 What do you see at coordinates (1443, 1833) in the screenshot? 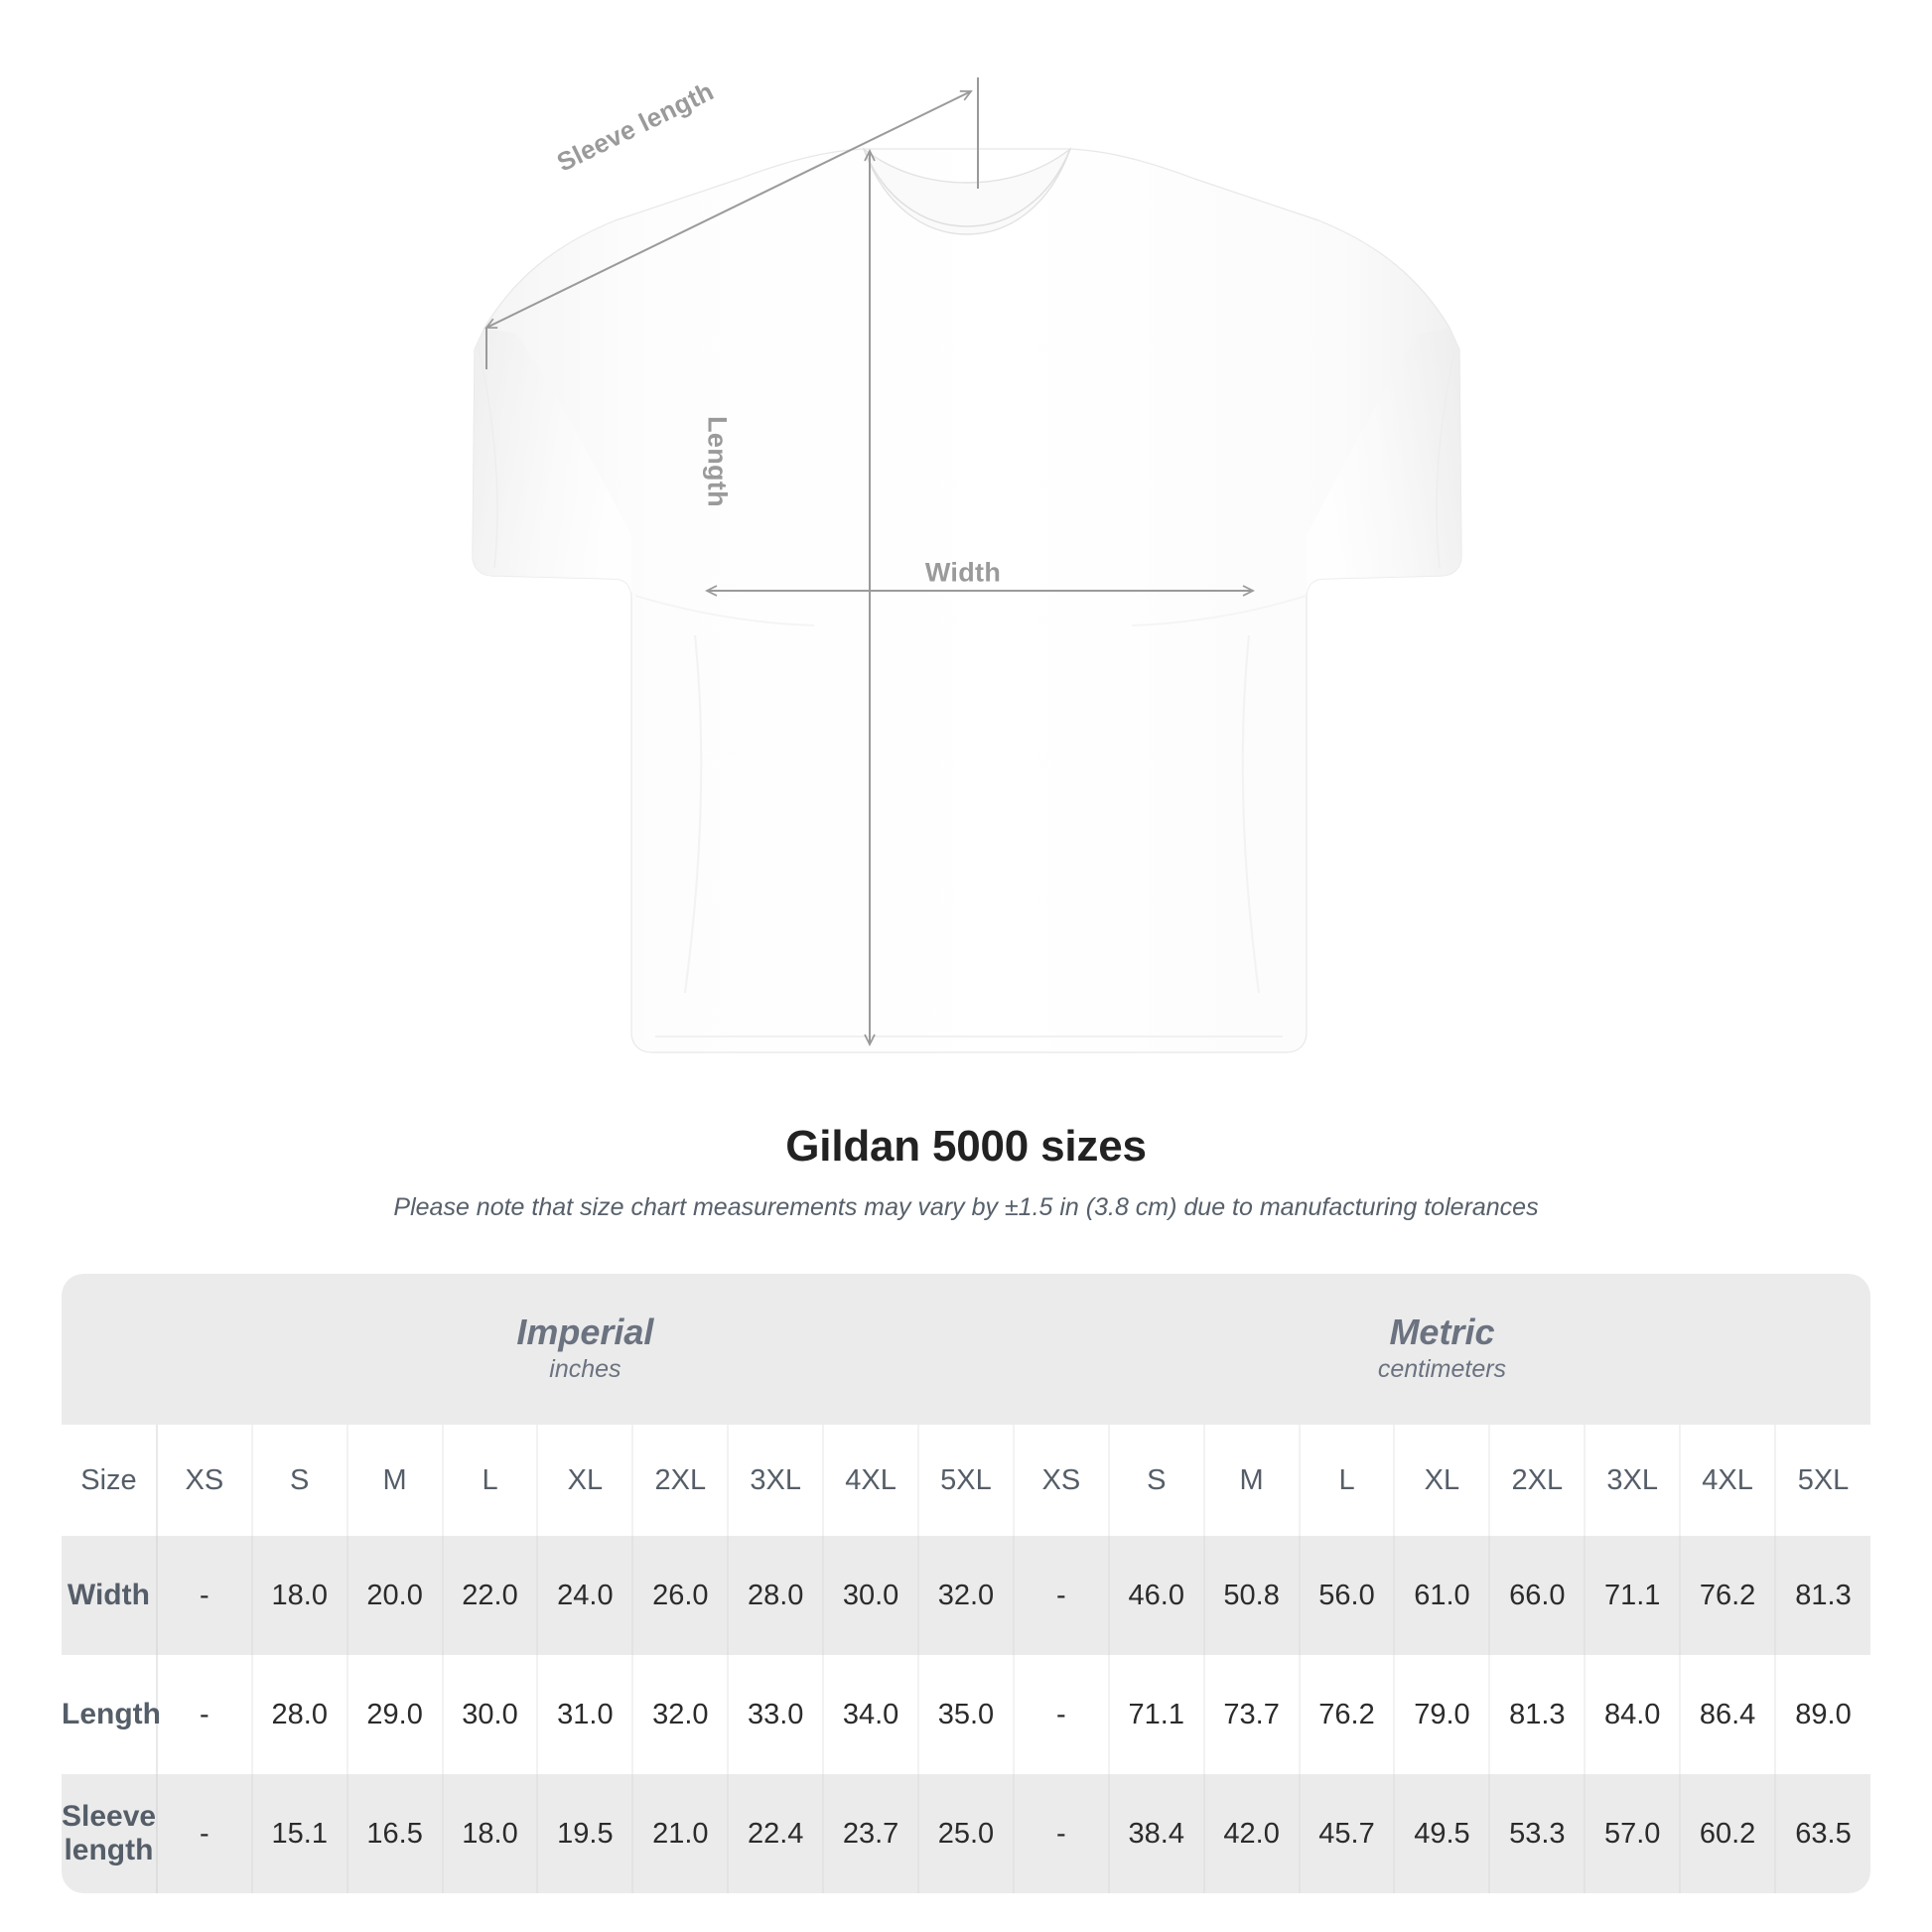
I see `cell-sleeve-metric-xl: 49.5` at bounding box center [1443, 1833].